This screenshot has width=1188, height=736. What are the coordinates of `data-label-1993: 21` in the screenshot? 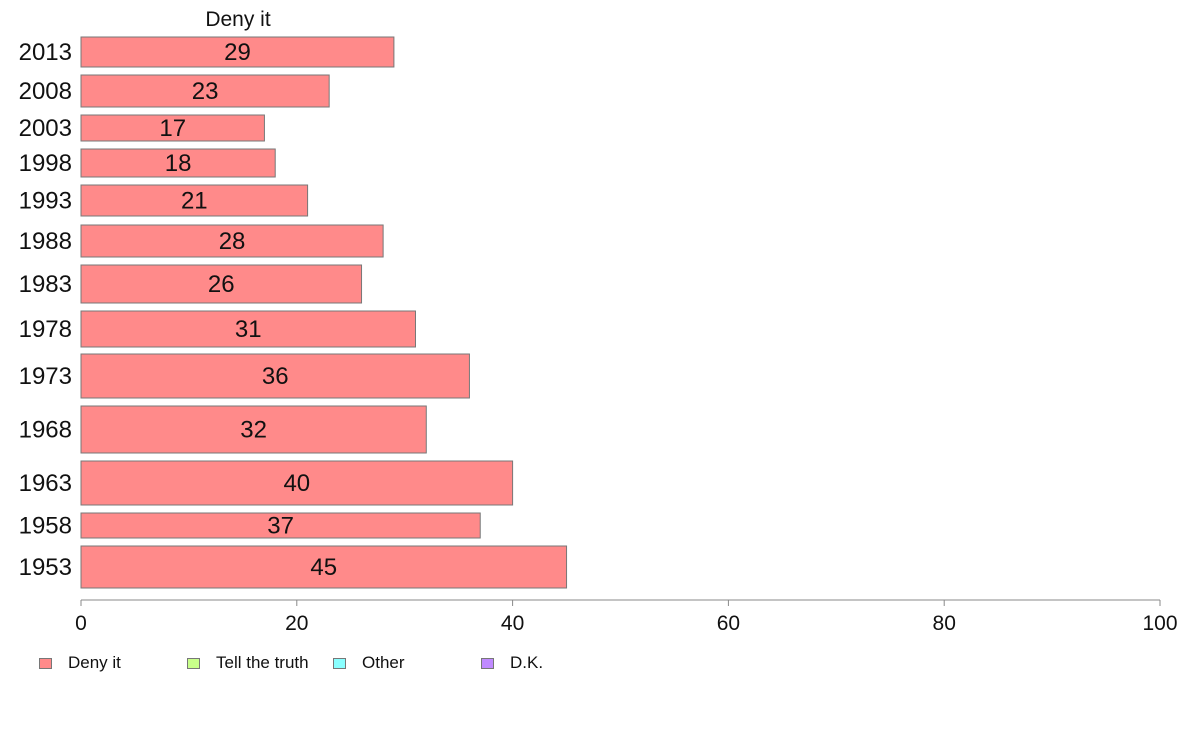 It's located at (194, 201).